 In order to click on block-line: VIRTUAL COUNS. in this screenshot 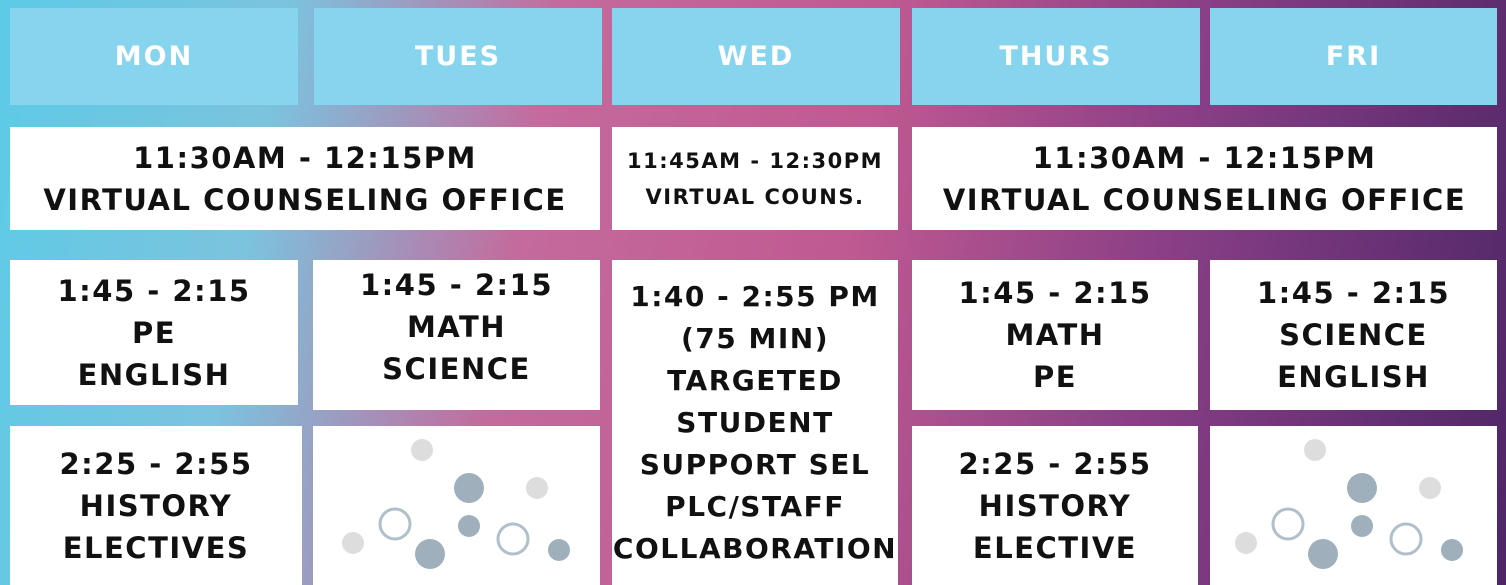, I will do `click(755, 196)`.